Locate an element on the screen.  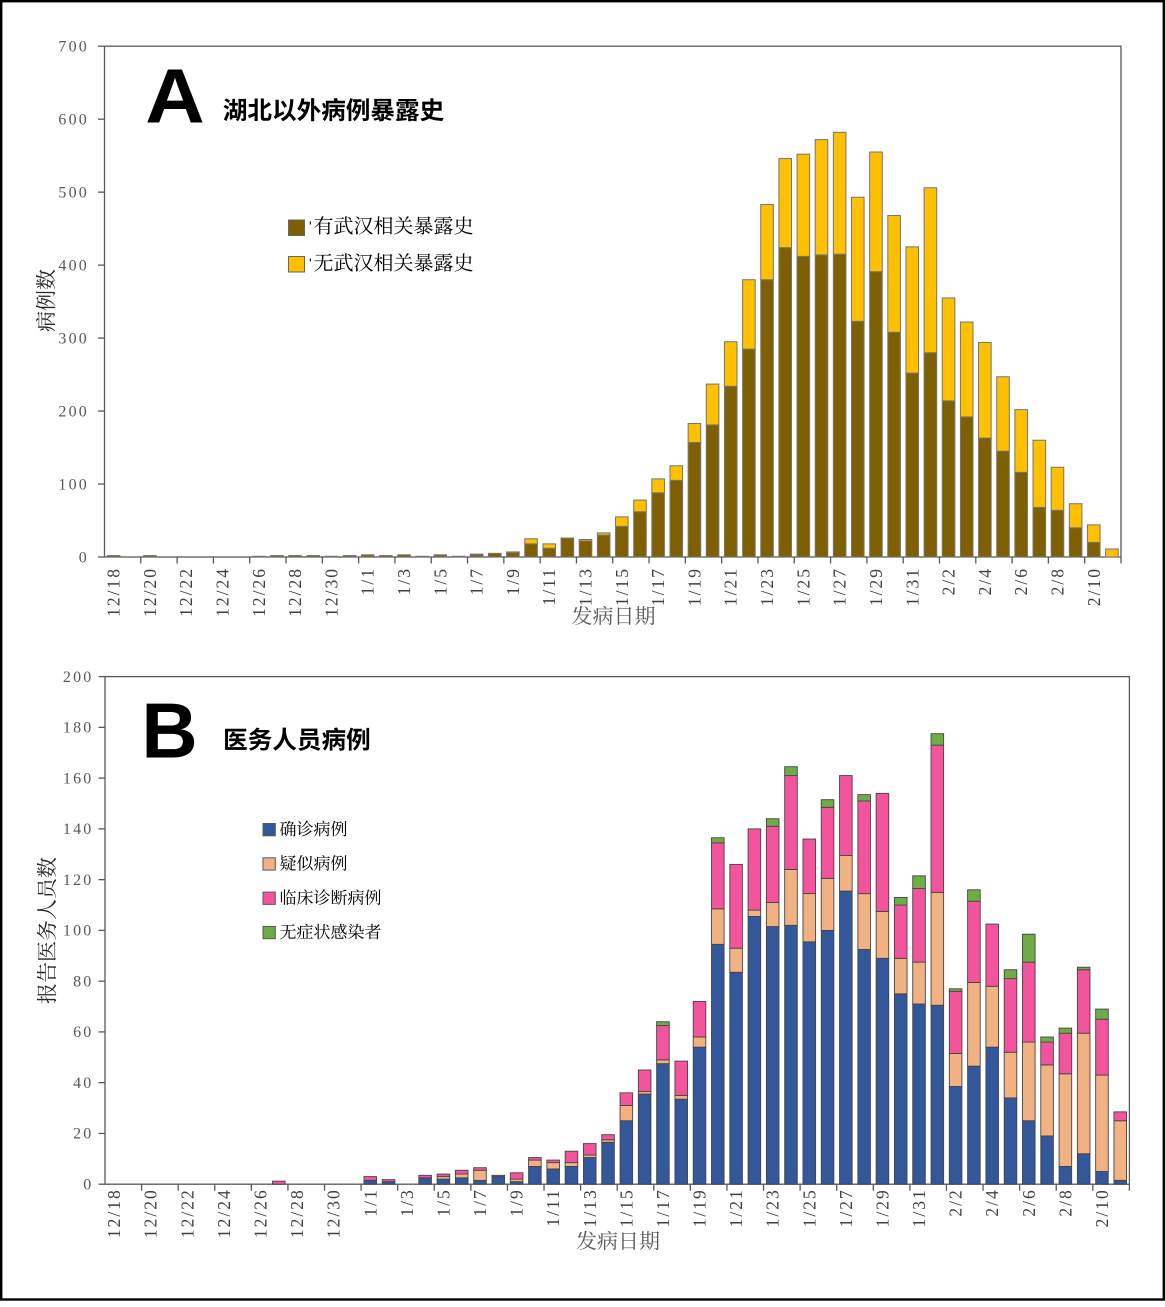
svg-text: 120 is located at coordinates (78, 880).